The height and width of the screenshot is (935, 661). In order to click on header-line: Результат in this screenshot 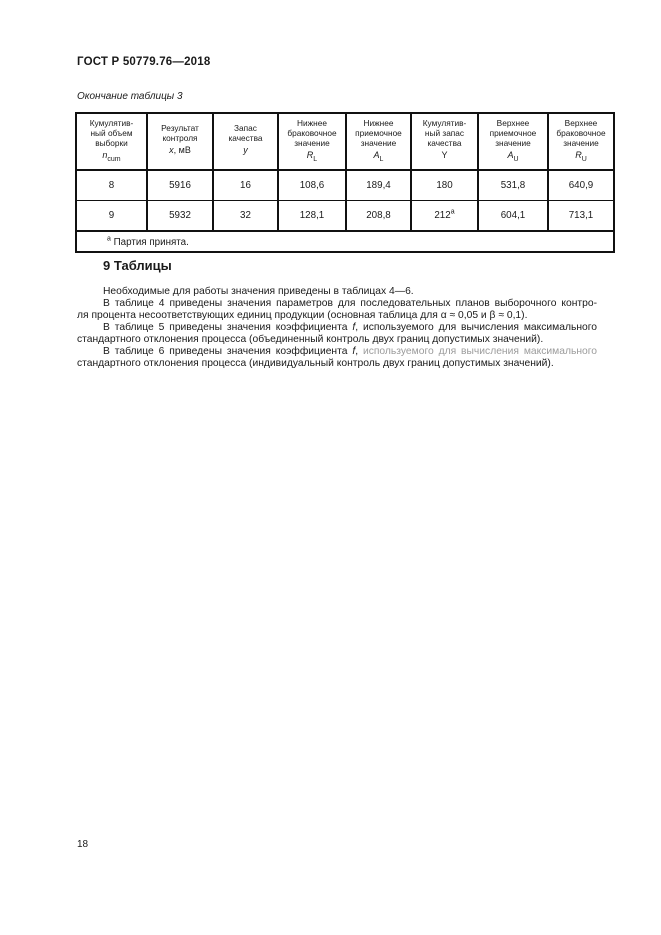, I will do `click(180, 128)`.